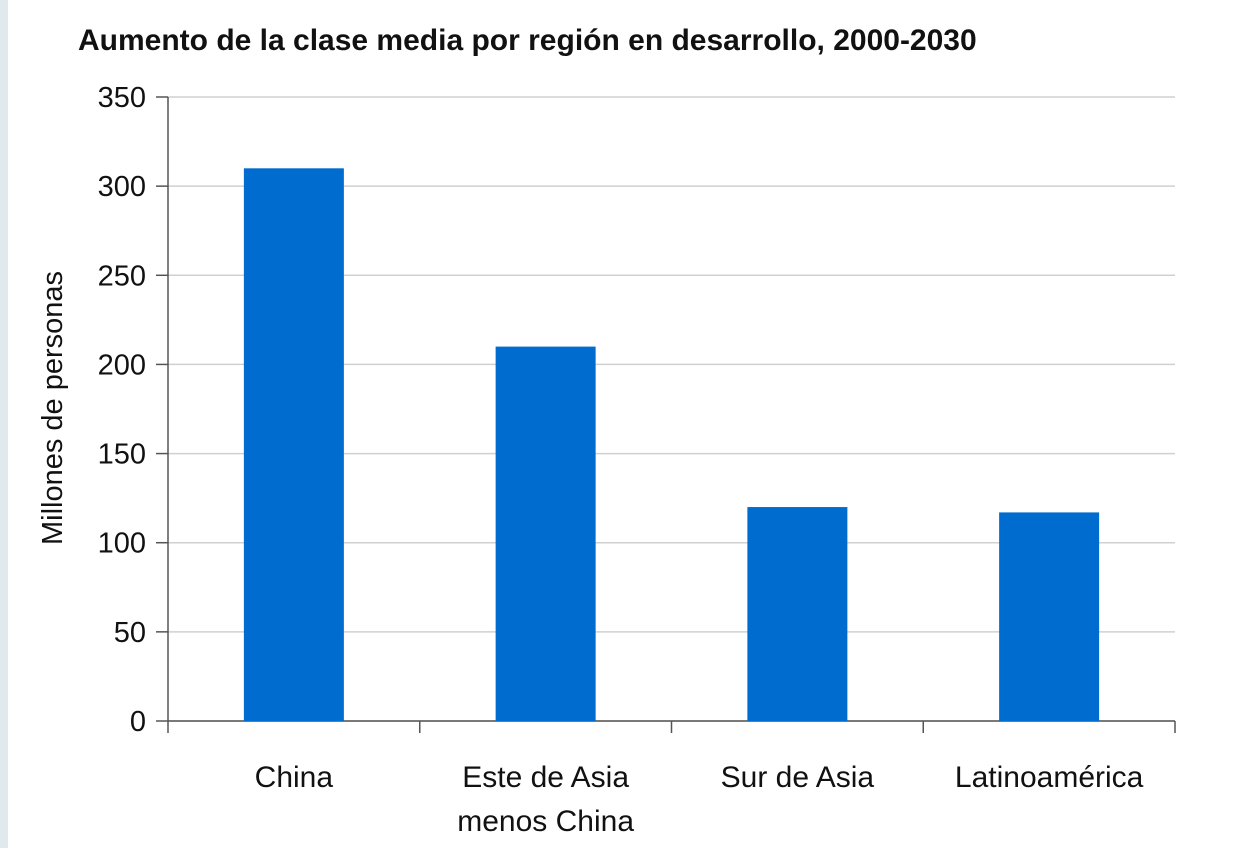 The width and height of the screenshot is (1234, 848). What do you see at coordinates (1049, 777) in the screenshot?
I see `x-tick-label: Latinoamérica` at bounding box center [1049, 777].